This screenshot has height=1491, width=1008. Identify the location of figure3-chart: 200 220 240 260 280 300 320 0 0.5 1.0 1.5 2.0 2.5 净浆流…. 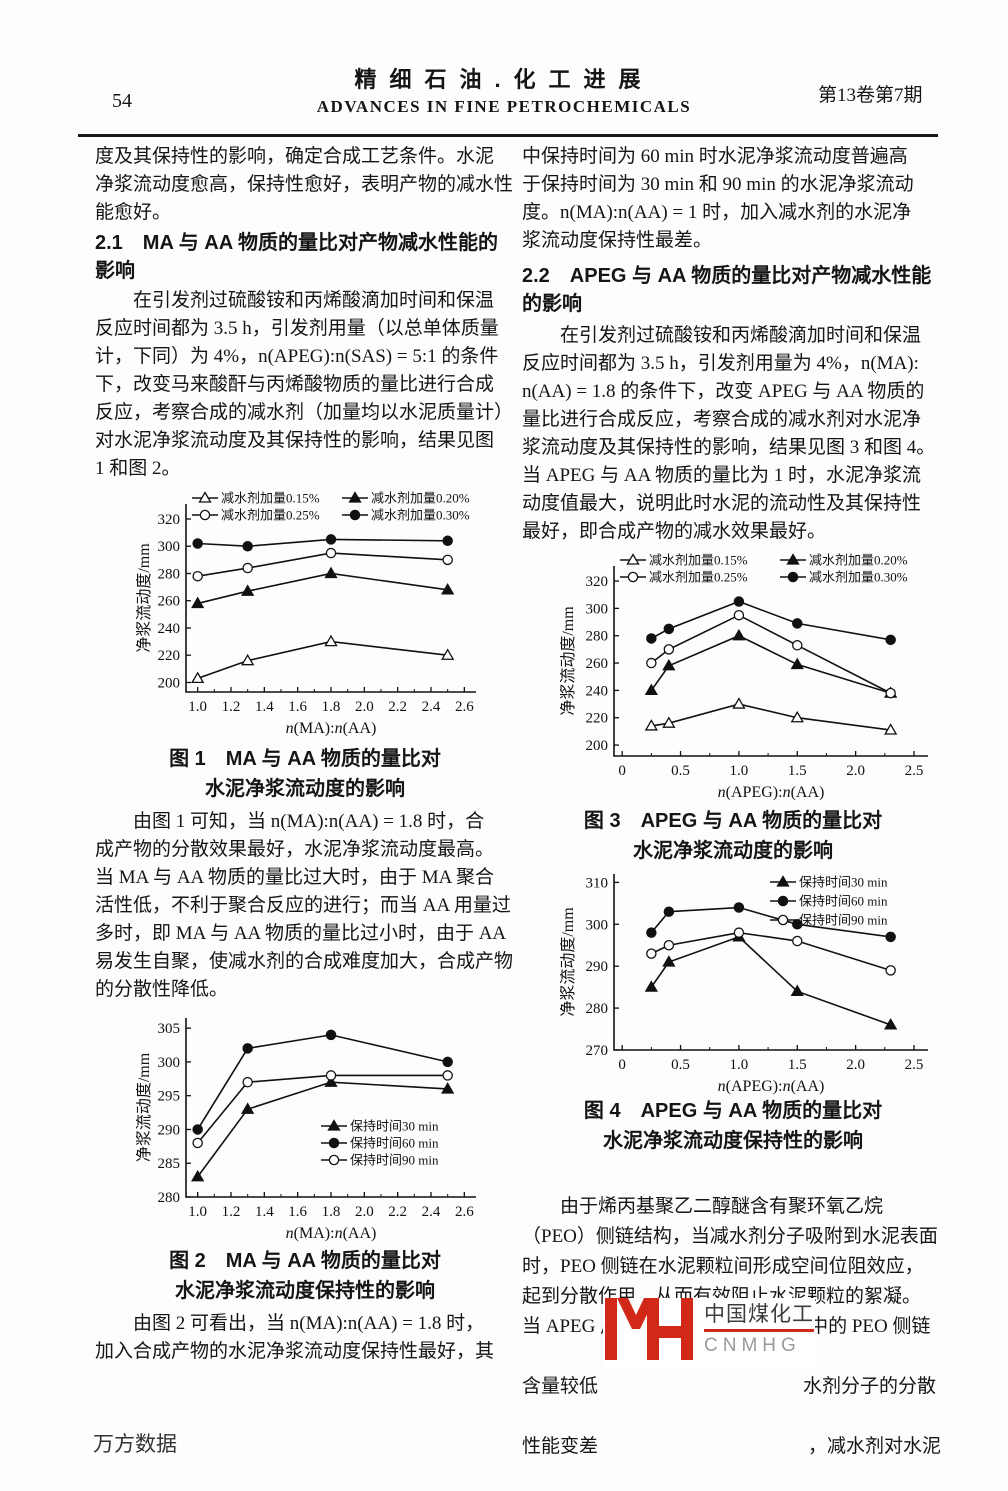
(743, 677).